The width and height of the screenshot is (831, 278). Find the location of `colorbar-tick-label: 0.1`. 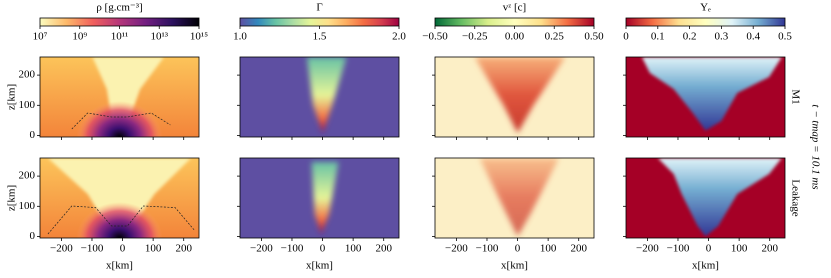

colorbar-tick-label: 0.1 is located at coordinates (658, 37).